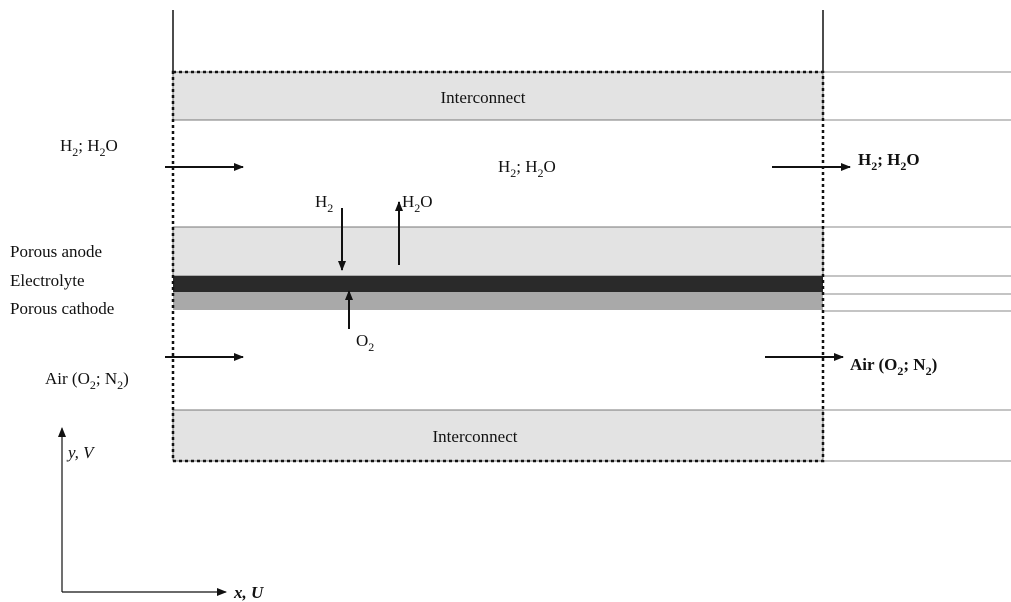 Image resolution: width=1011 pixels, height=602 pixels. I want to click on interconnect-bottom-label: Interconnect, so click(475, 436).